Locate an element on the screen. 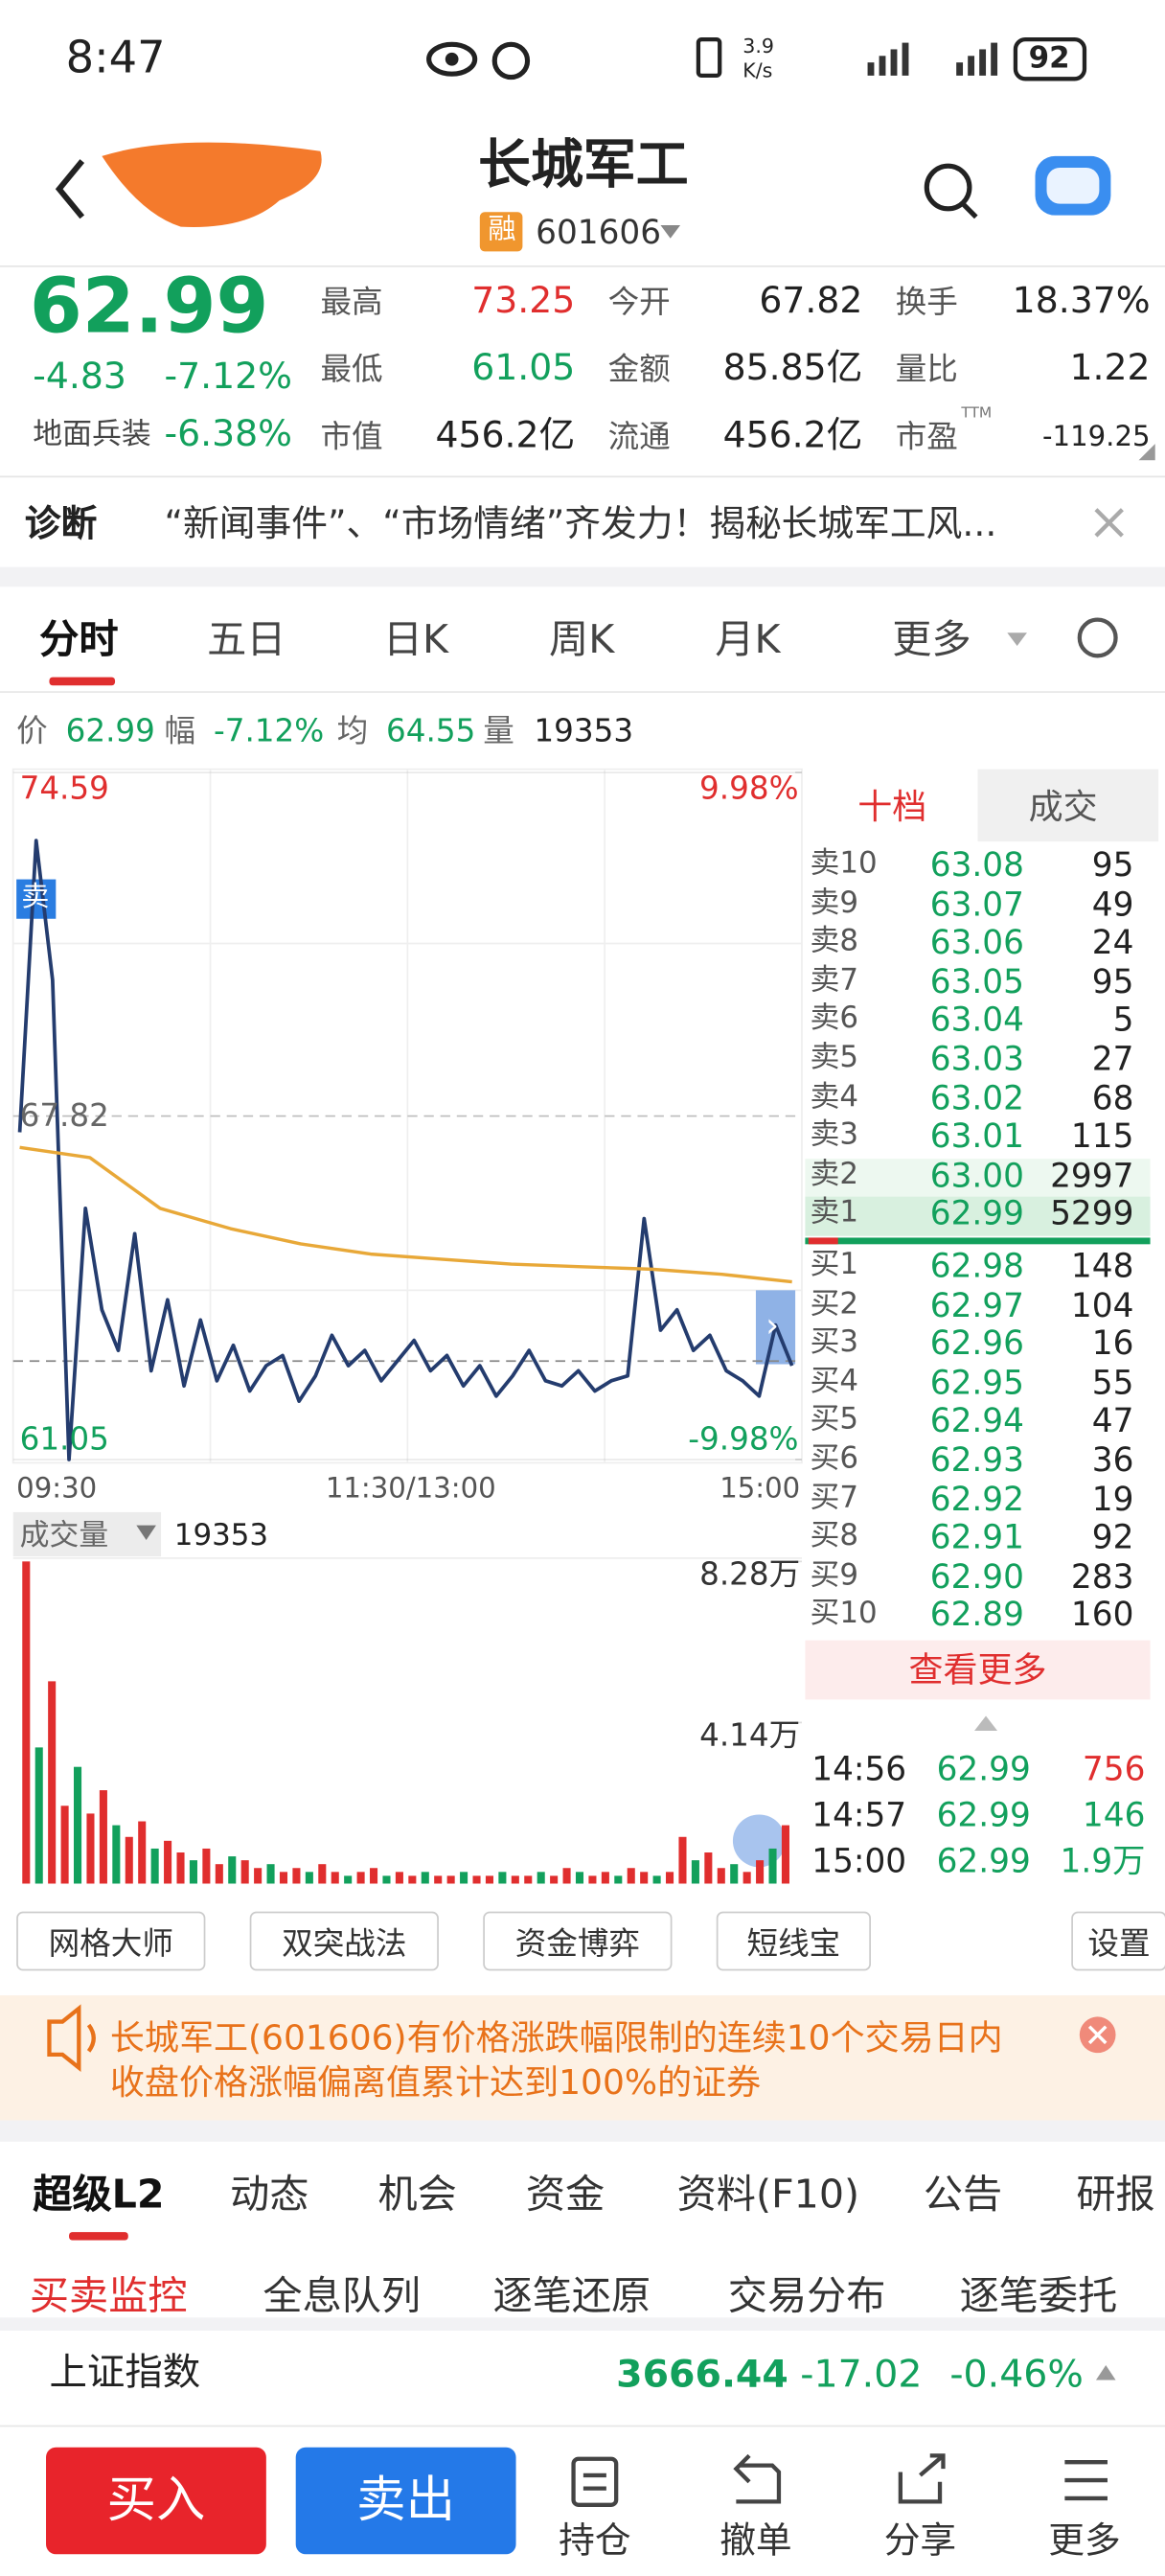 The height and width of the screenshot is (2576, 1165). settings-icon is located at coordinates (1097, 637).